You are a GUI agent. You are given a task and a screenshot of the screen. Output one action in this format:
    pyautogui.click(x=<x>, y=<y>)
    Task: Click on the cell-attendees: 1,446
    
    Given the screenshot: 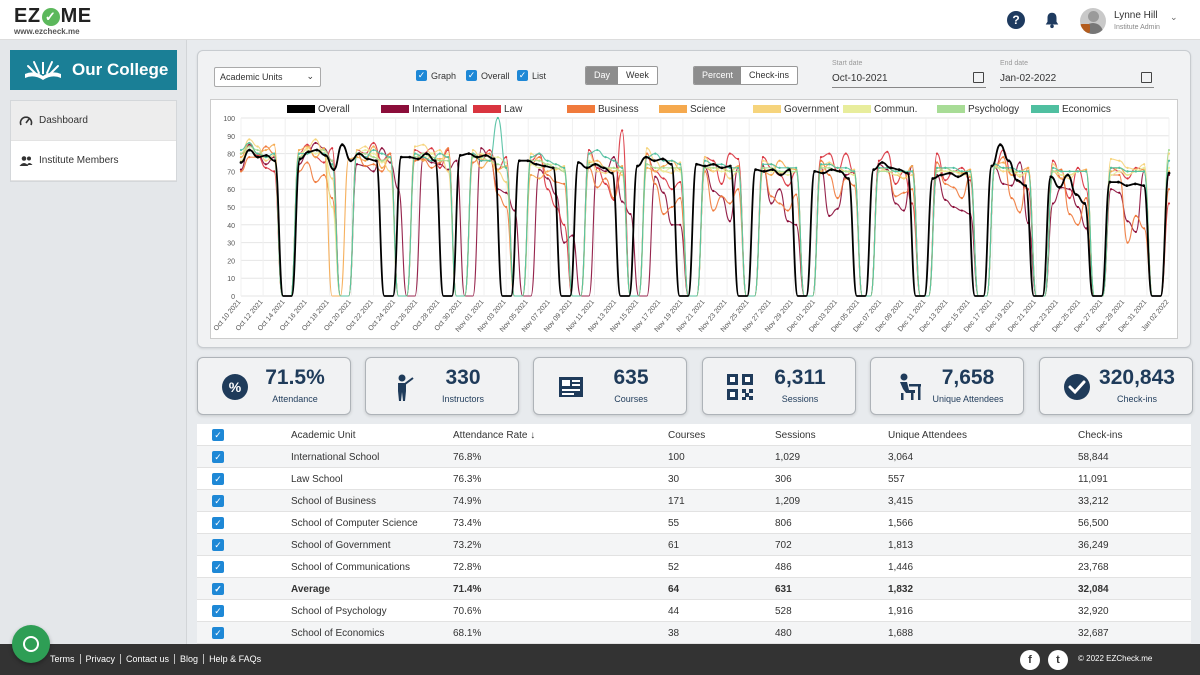 What is the action you would take?
    pyautogui.click(x=901, y=567)
    